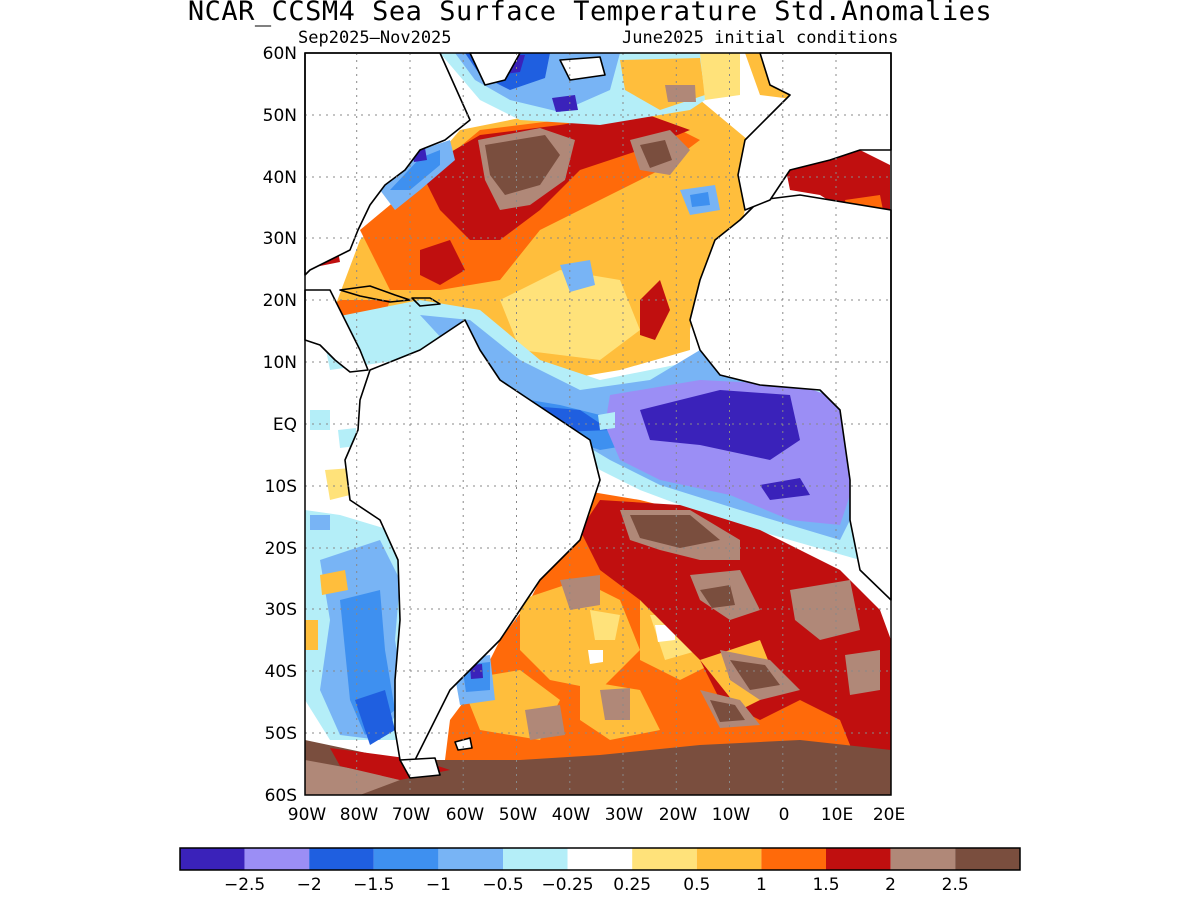 The height and width of the screenshot is (900, 1200). What do you see at coordinates (678, 815) in the screenshot?
I see `lon-label: 20W` at bounding box center [678, 815].